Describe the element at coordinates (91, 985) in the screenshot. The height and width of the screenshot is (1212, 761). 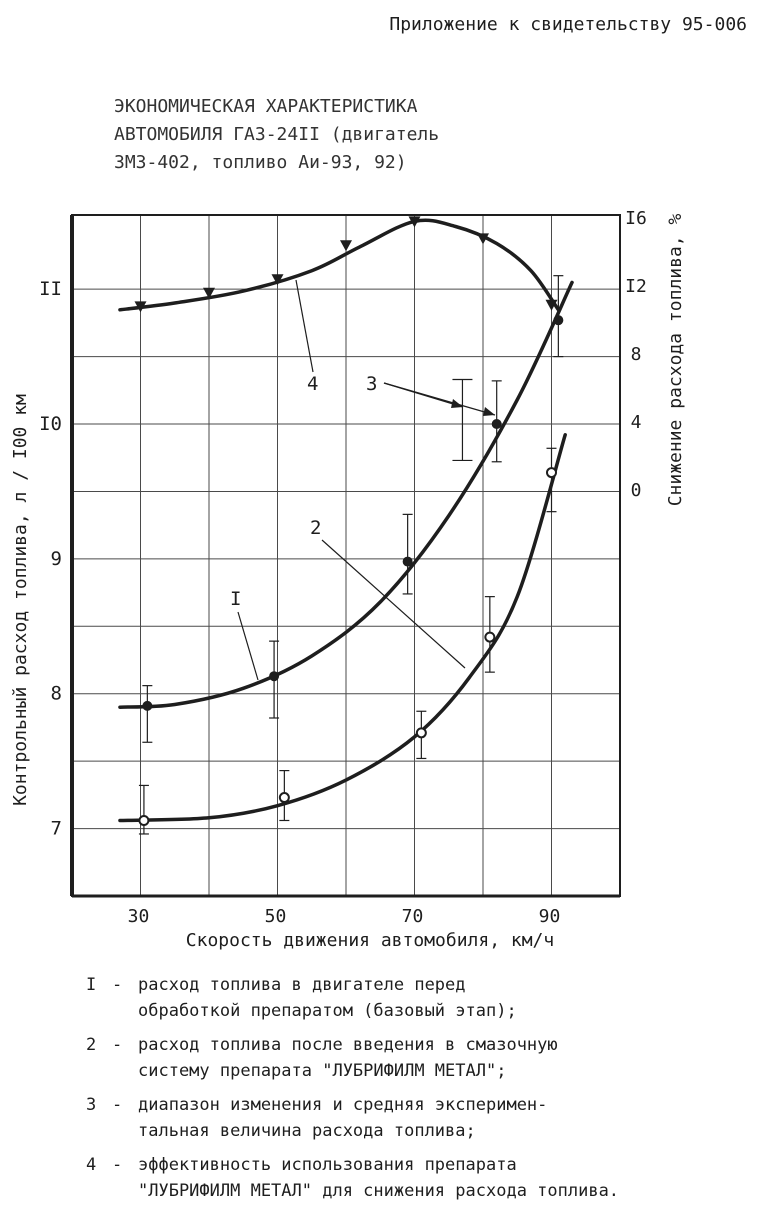
I see `legend-number: I` at that location.